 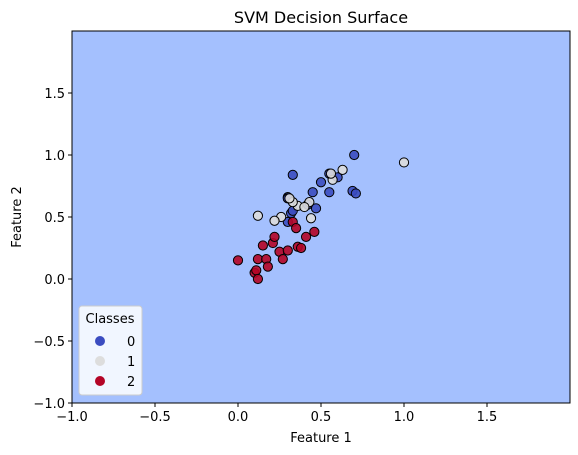 I want to click on y-tick-label: −1.0, so click(x=49, y=404).